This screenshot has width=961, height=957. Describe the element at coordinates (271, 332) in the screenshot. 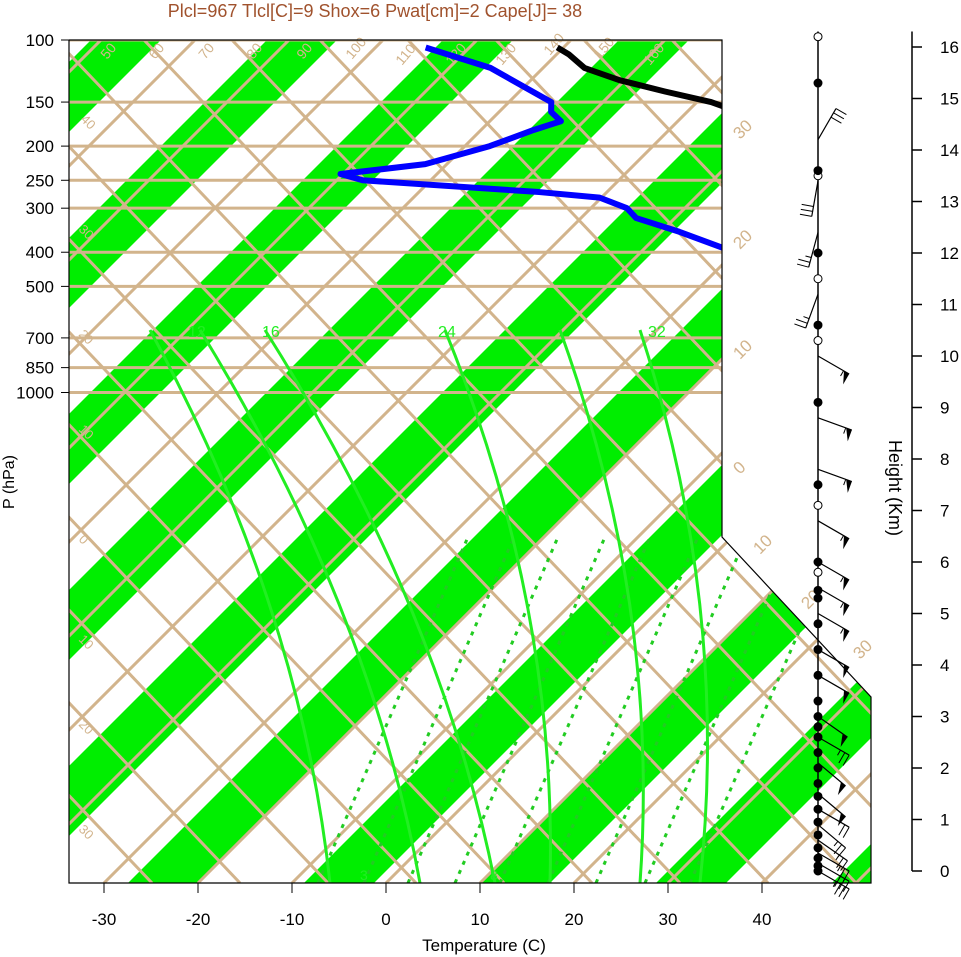

I see `mixing-ratio-label: 16` at that location.